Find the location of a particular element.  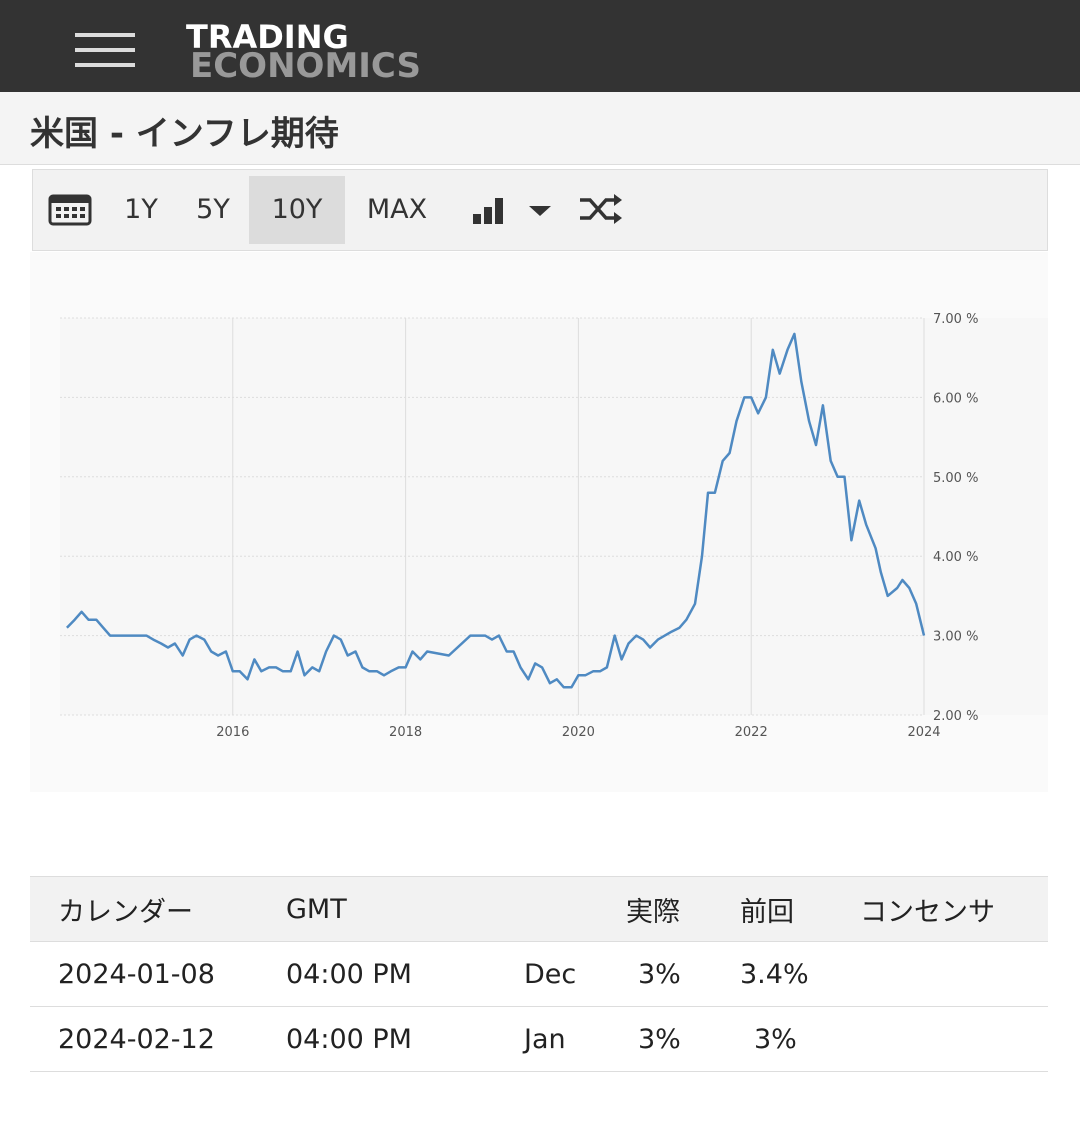

y-tick-label: 3.00 % is located at coordinates (955, 637).